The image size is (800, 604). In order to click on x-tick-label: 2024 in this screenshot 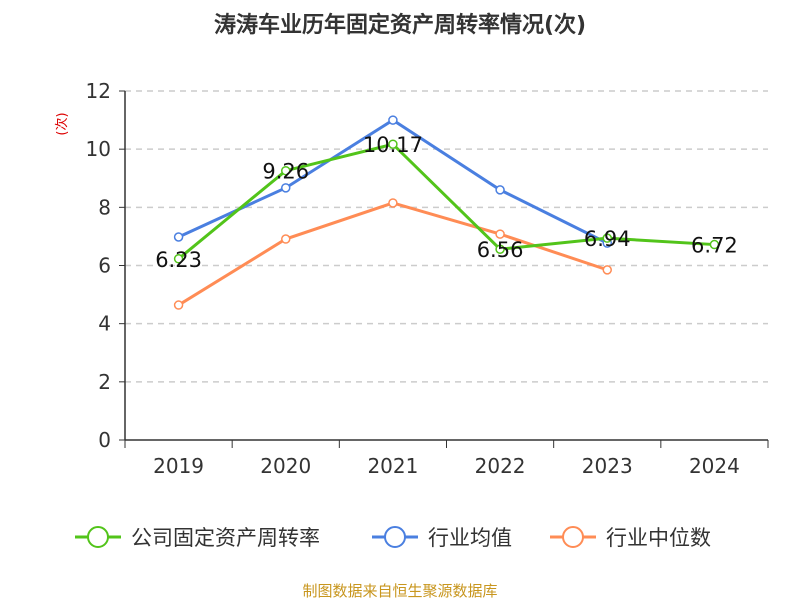, I will do `click(714, 466)`.